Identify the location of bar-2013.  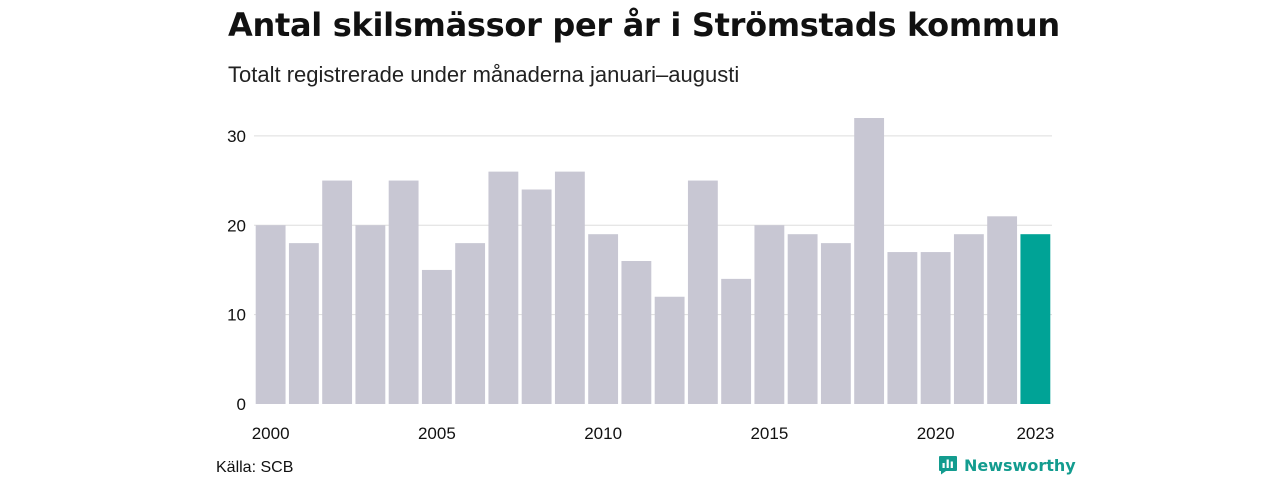
(702, 292).